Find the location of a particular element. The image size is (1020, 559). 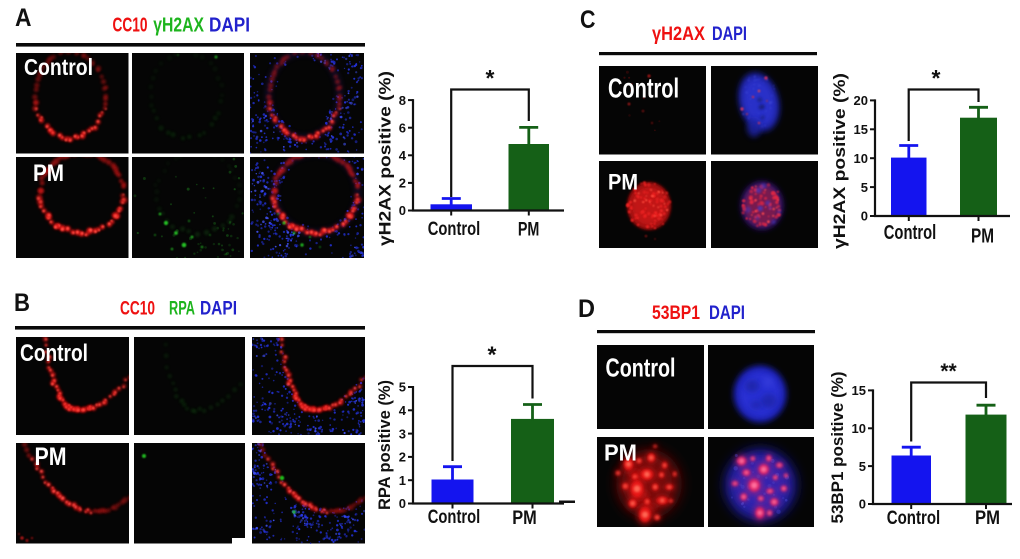

svg-text: A is located at coordinates (23, 18).